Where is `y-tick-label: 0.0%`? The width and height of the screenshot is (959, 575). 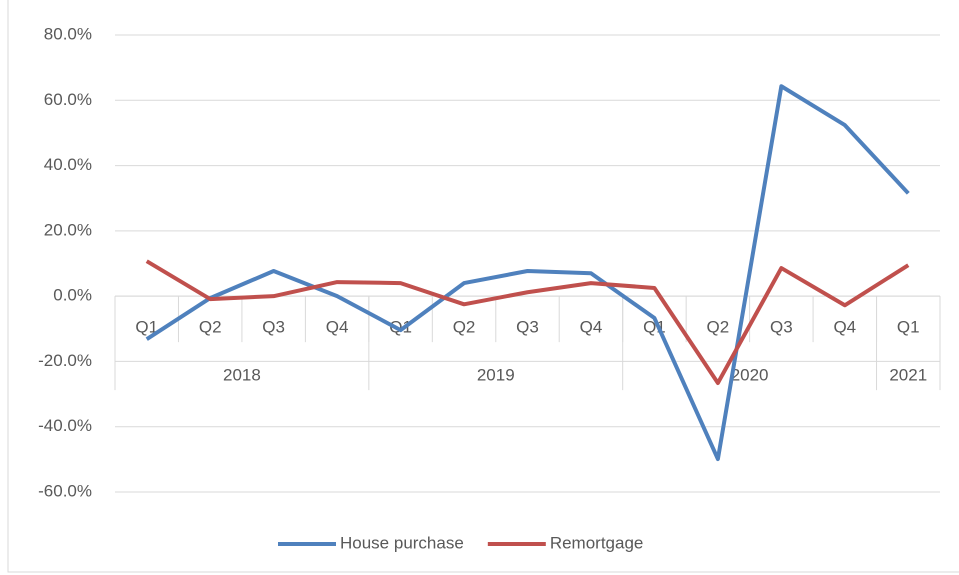 y-tick-label: 0.0% is located at coordinates (72, 295).